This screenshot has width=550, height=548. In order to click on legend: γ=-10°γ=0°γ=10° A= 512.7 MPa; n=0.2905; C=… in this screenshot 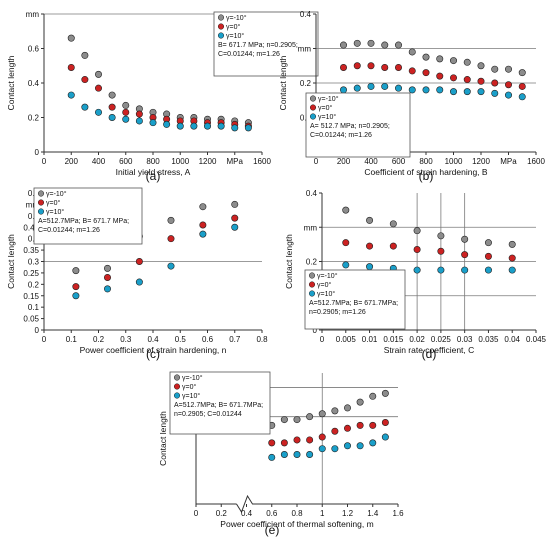, I will do `click(358, 125)`.